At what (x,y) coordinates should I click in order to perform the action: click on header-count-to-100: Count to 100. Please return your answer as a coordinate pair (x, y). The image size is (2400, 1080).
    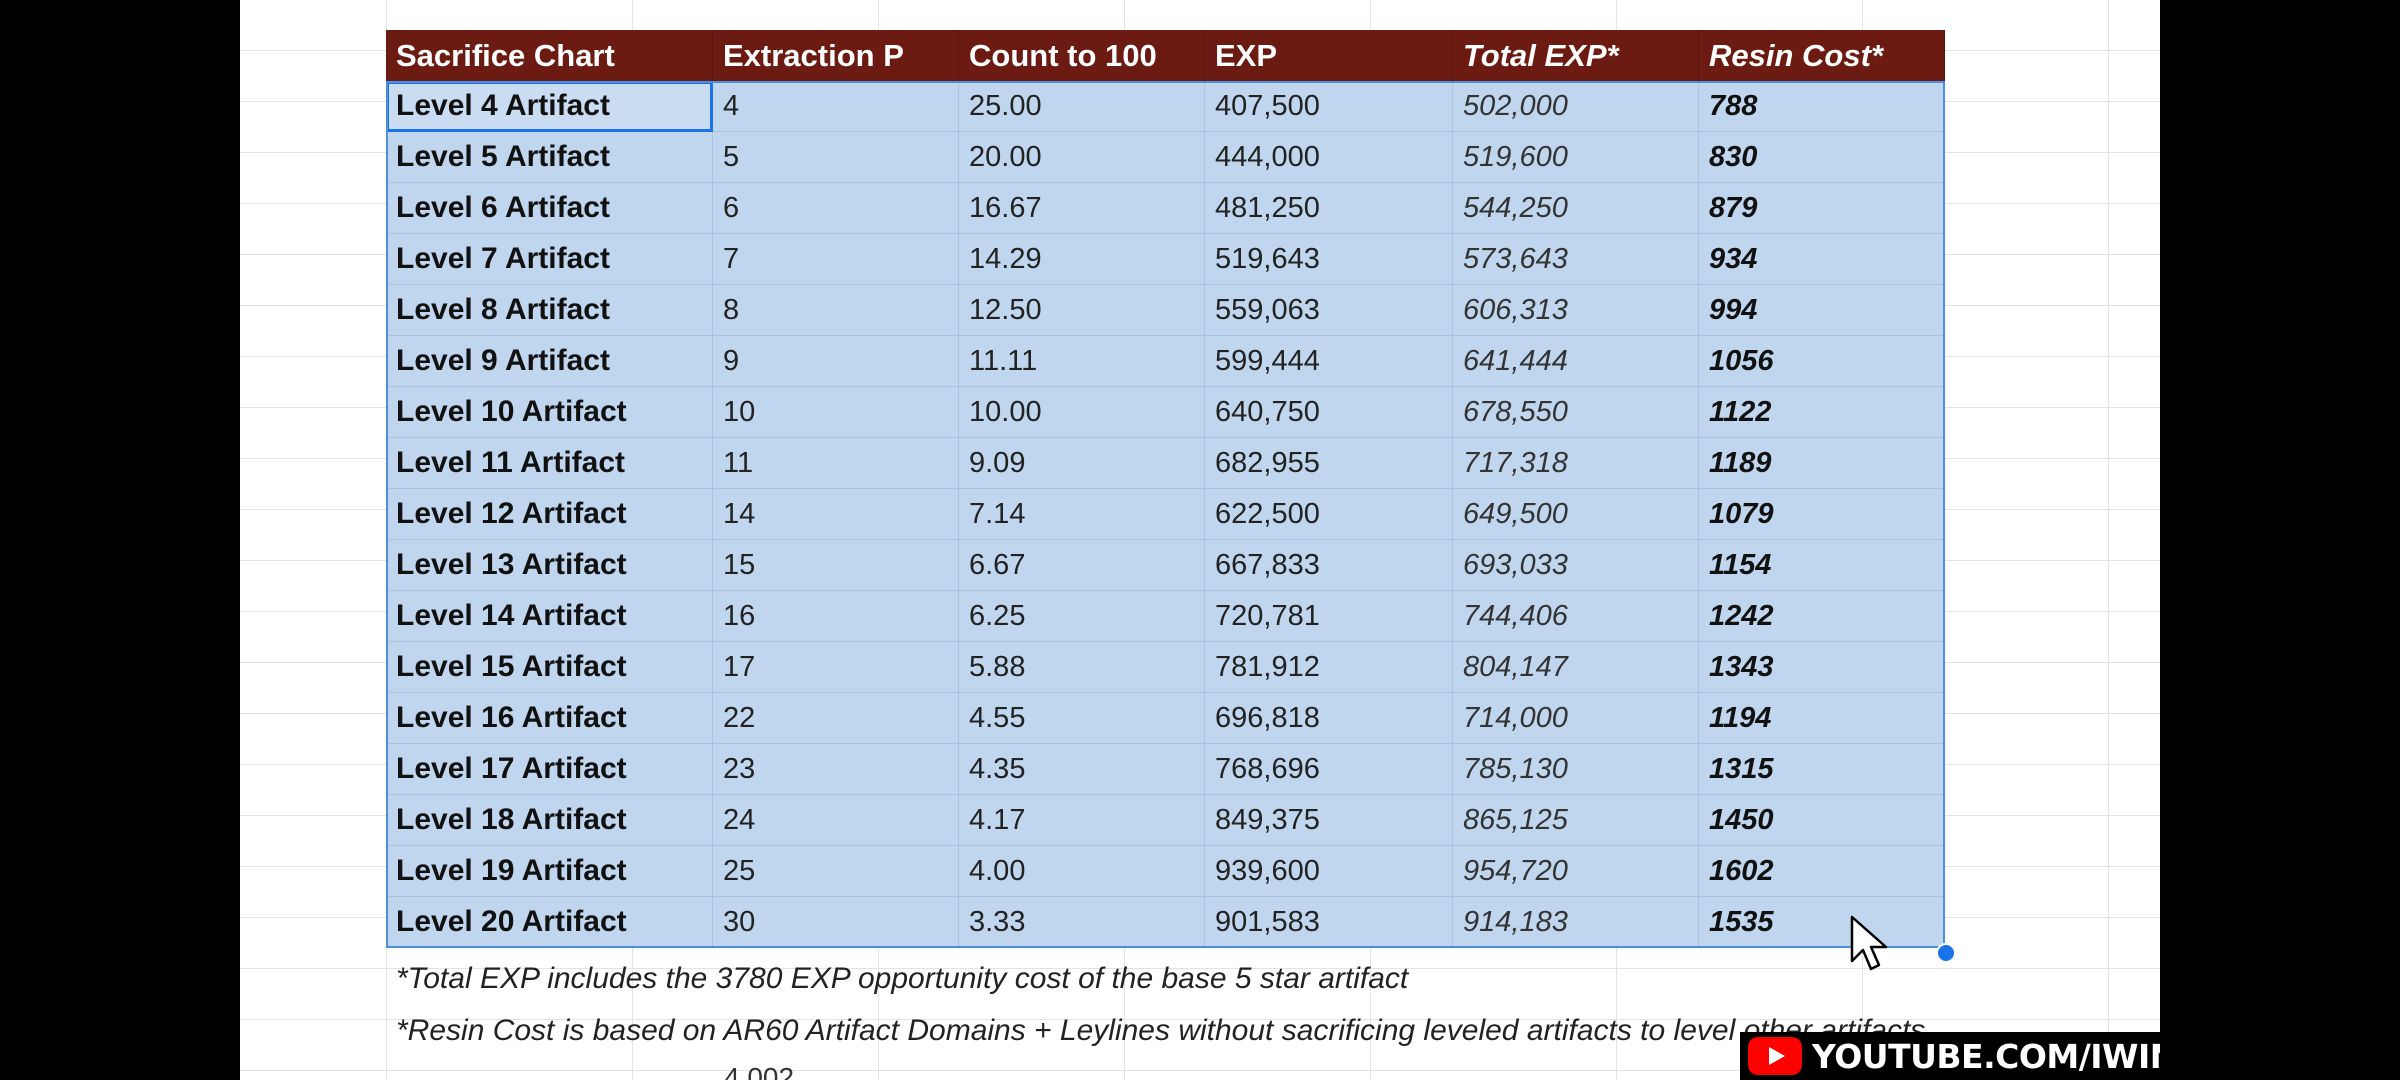
    Looking at the image, I should click on (1082, 55).